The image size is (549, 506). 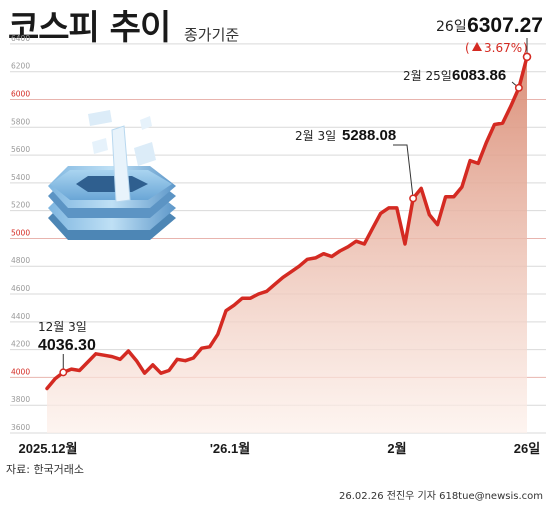 I want to click on x-label-1: '26.1월, so click(x=230, y=448).